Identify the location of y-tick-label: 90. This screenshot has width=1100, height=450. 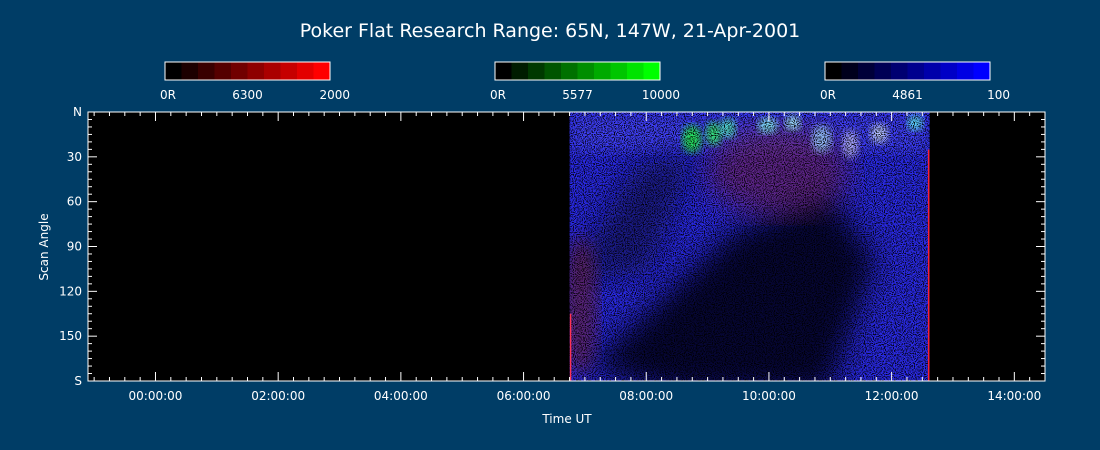
(74, 247).